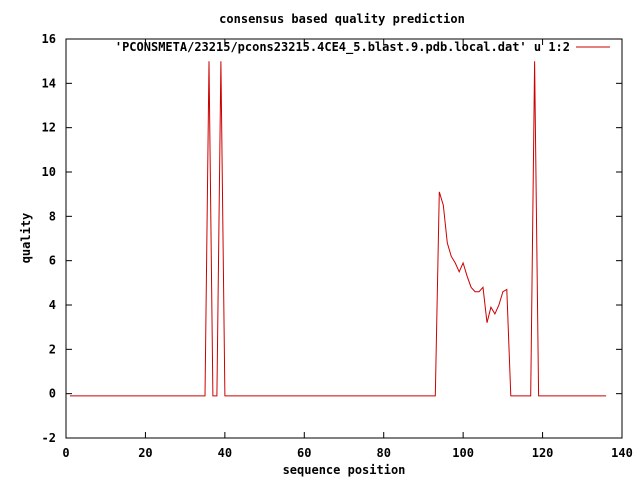 Image resolution: width=640 pixels, height=480 pixels. I want to click on y-axis-label: quality, so click(26, 238).